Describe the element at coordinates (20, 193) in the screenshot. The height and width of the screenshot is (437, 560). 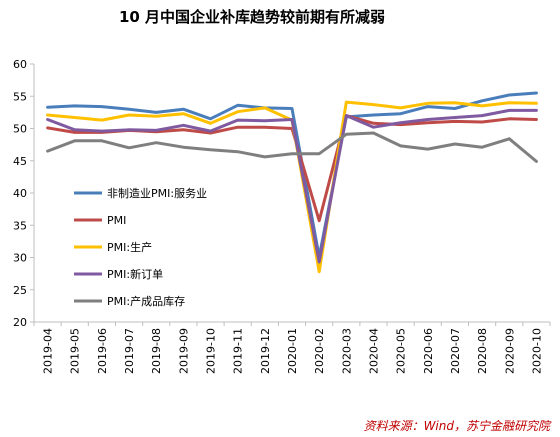
I see `y-tick-label: 40` at that location.